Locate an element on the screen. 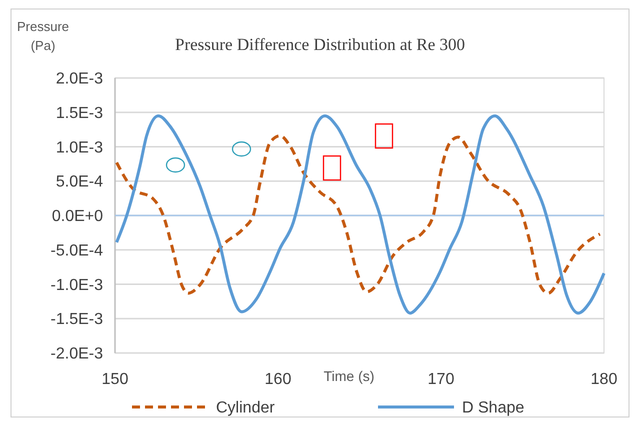  y-tick-label: -1.0E-3 is located at coordinates (77, 285).